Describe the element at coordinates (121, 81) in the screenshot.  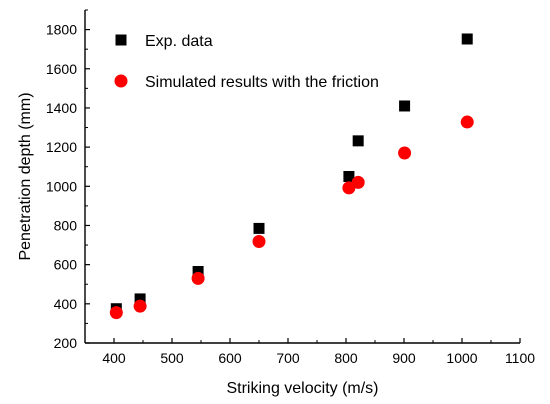
I see `legend-marker-circle` at that location.